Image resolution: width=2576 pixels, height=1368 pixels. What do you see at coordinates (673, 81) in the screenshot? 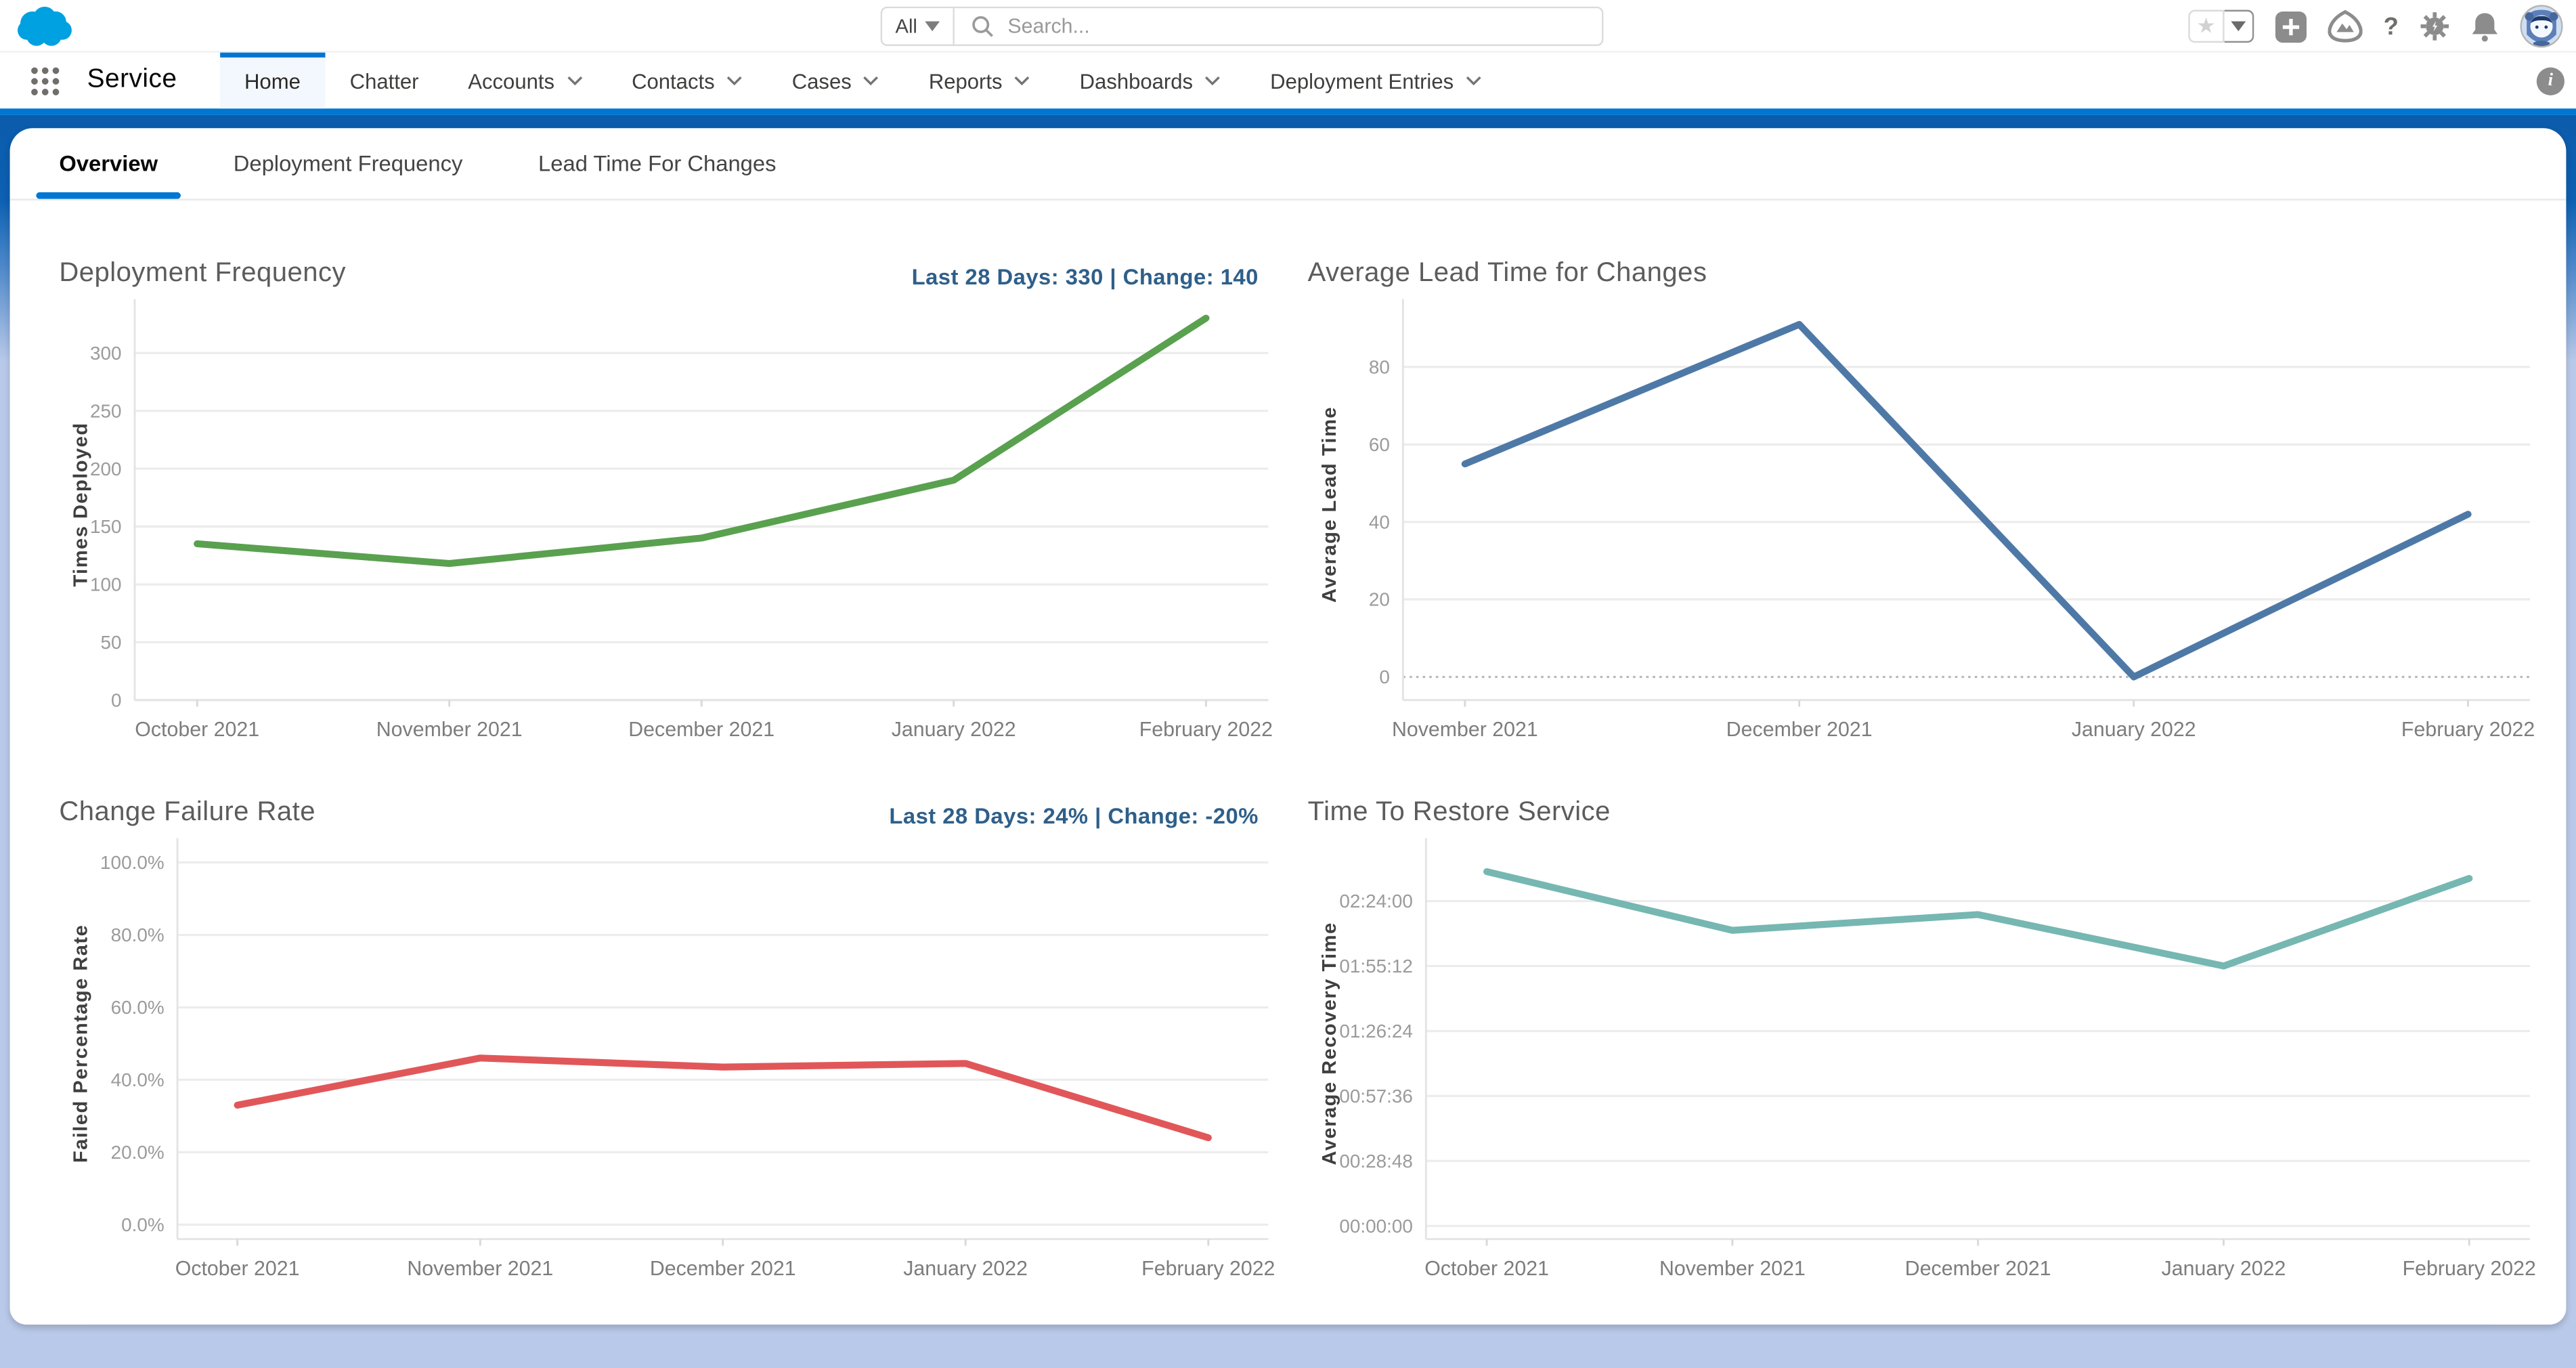
I see `nav-tab-label: Contacts` at bounding box center [673, 81].